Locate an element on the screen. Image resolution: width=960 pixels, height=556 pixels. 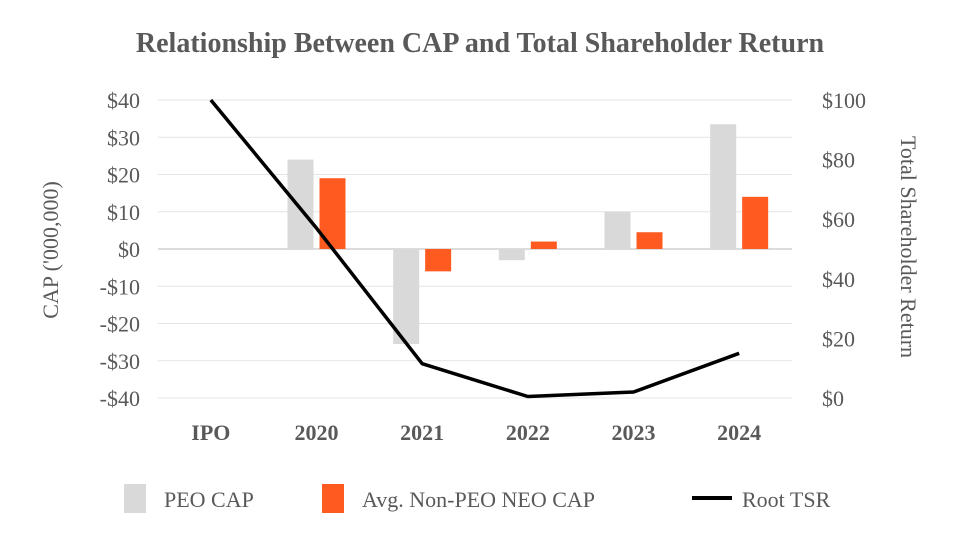
category-label: 2022 is located at coordinates (528, 432).